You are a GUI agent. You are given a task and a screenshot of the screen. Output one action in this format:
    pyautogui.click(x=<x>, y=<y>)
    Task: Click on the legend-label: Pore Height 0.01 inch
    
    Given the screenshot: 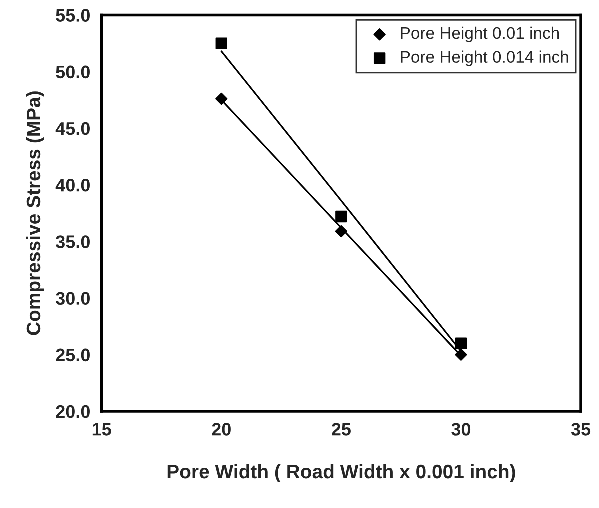 What is the action you would take?
    pyautogui.click(x=480, y=34)
    